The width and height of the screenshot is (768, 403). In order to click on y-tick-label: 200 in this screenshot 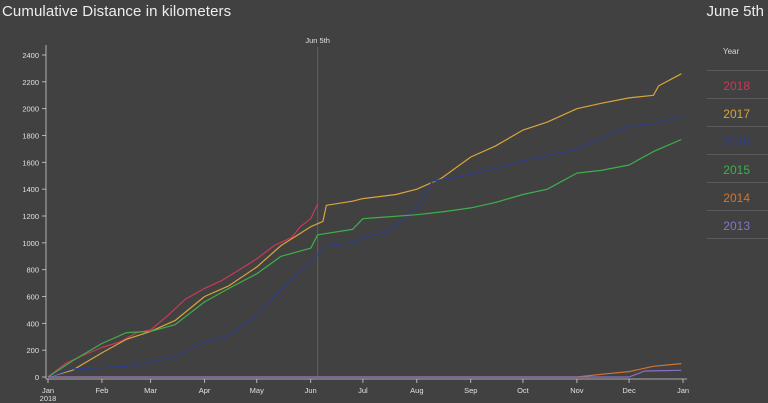, I will do `click(32, 350)`.